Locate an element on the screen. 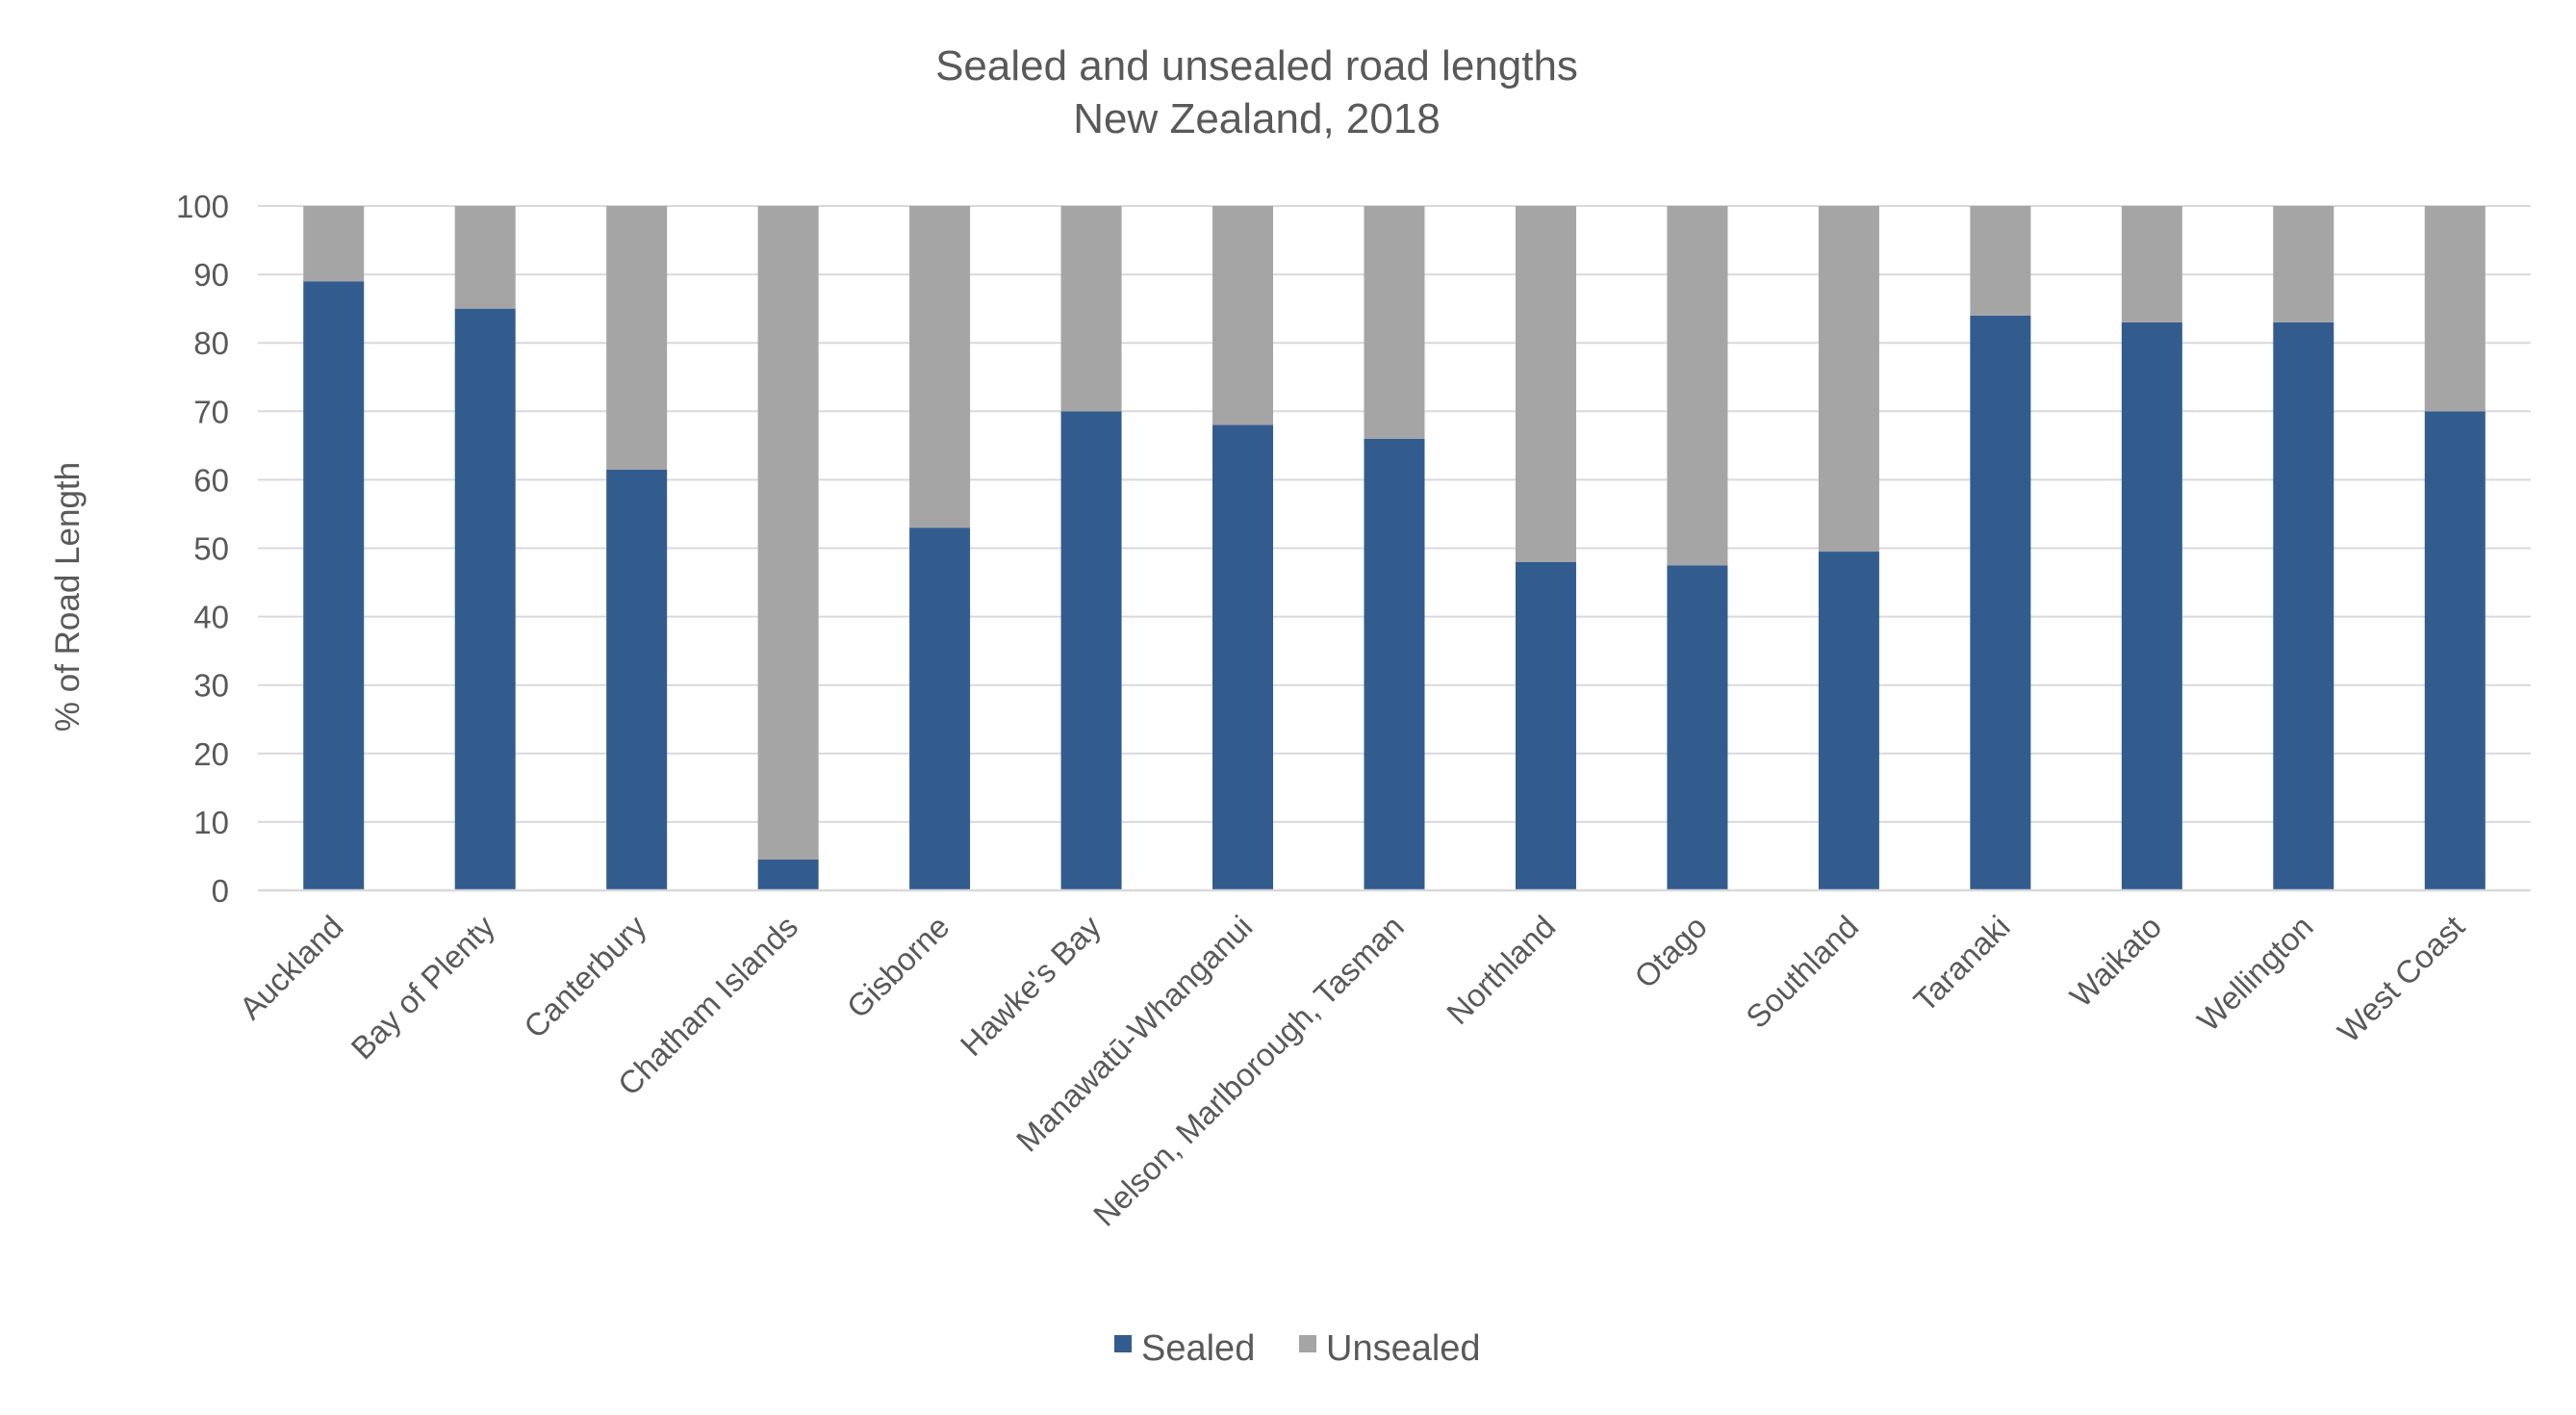 This screenshot has width=2576, height=1415. y-tick-label: 90 is located at coordinates (211, 275).